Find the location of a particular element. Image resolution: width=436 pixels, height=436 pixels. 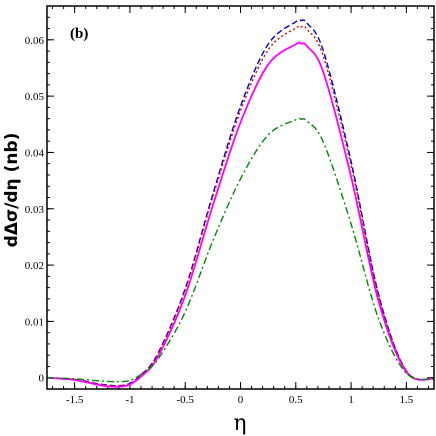

x-tick-label: 0 is located at coordinates (241, 400).